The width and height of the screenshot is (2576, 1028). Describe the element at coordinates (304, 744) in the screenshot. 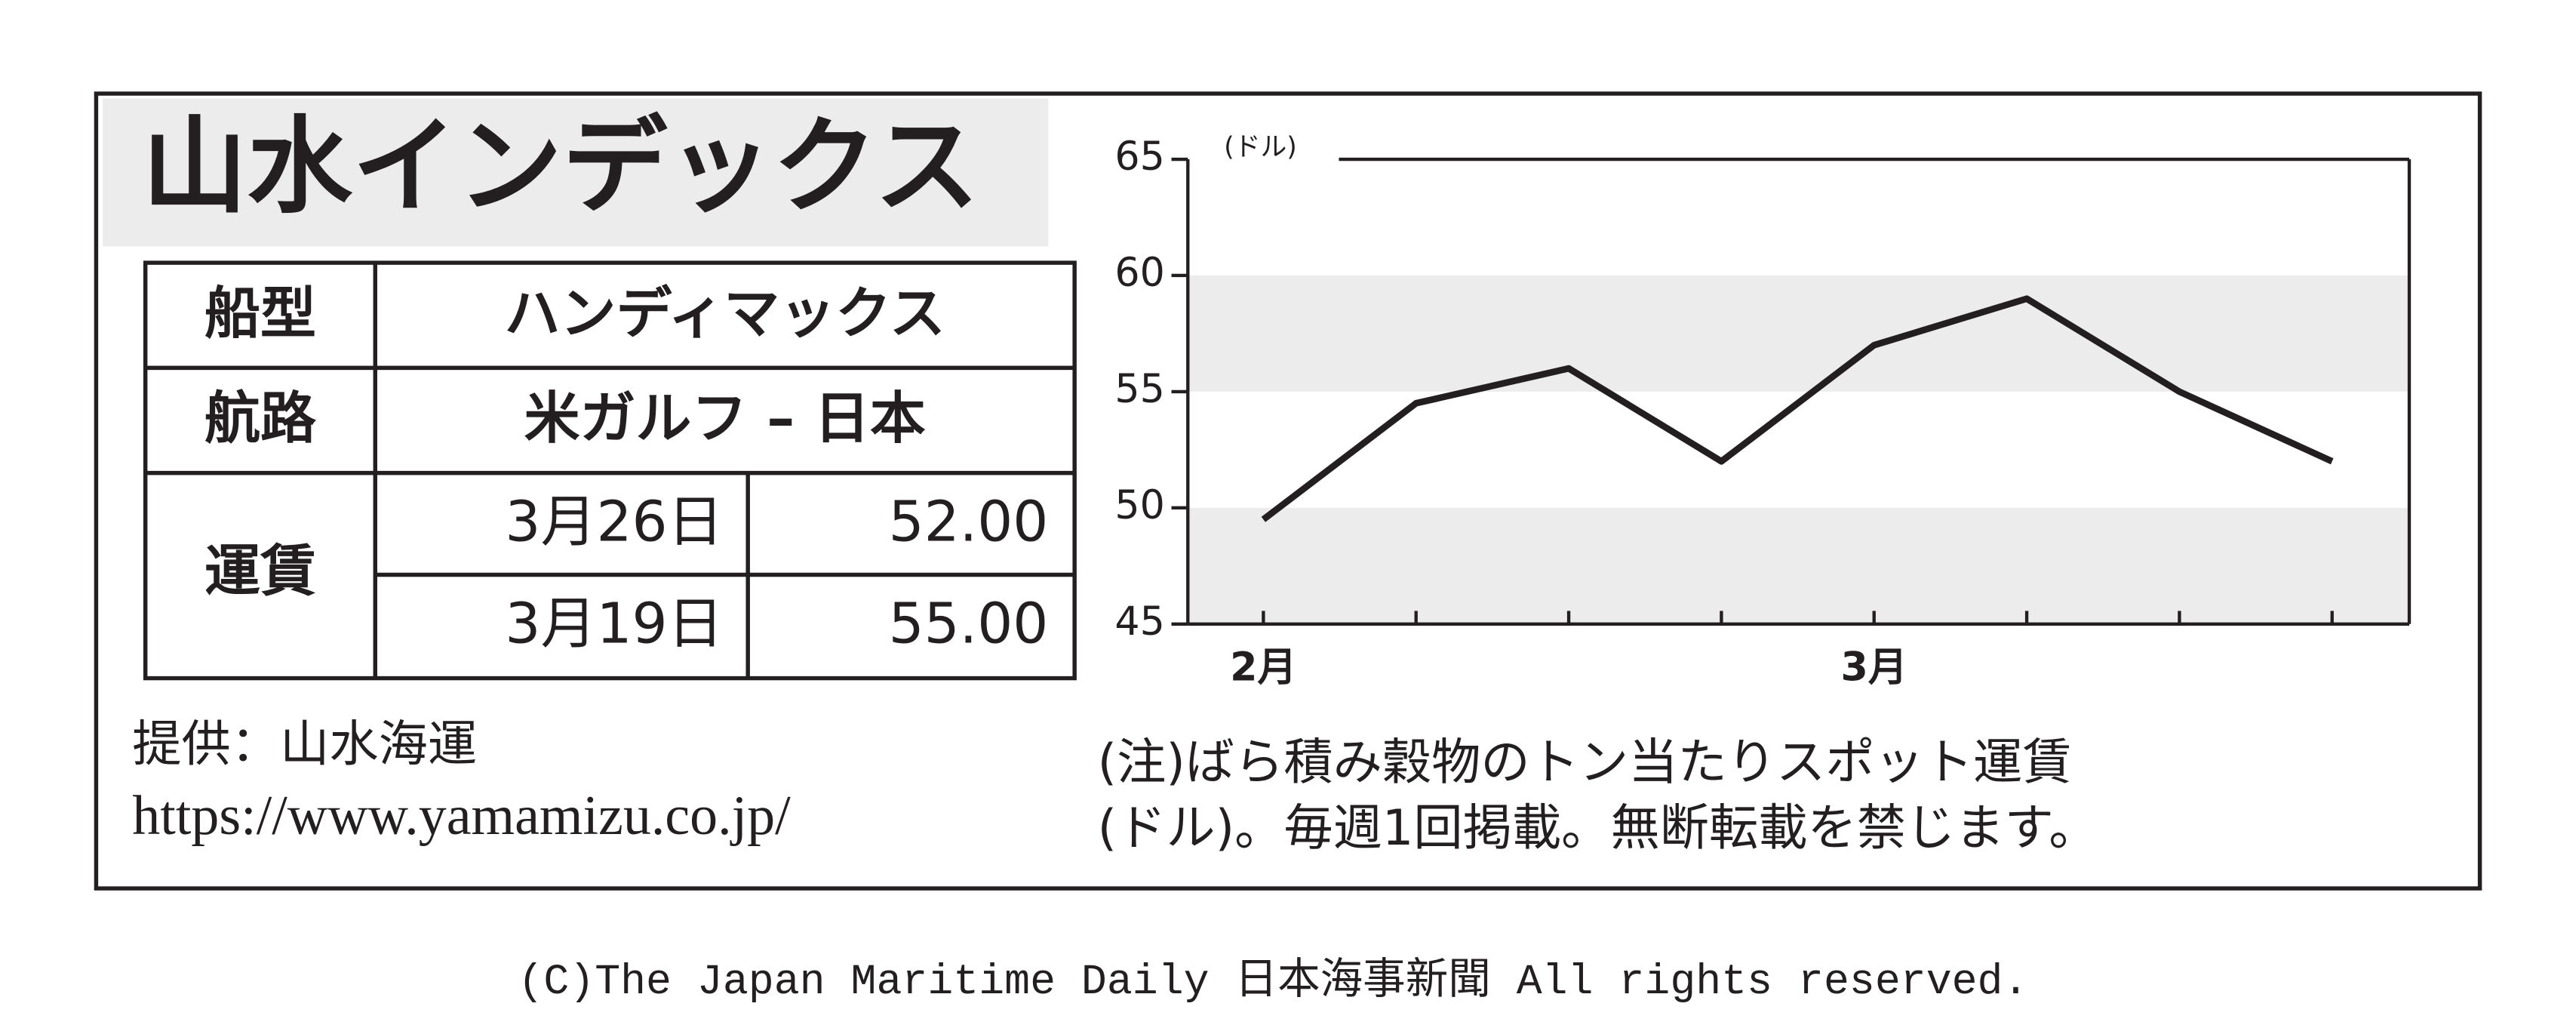

I see `provider: 提供：山水海運` at that location.